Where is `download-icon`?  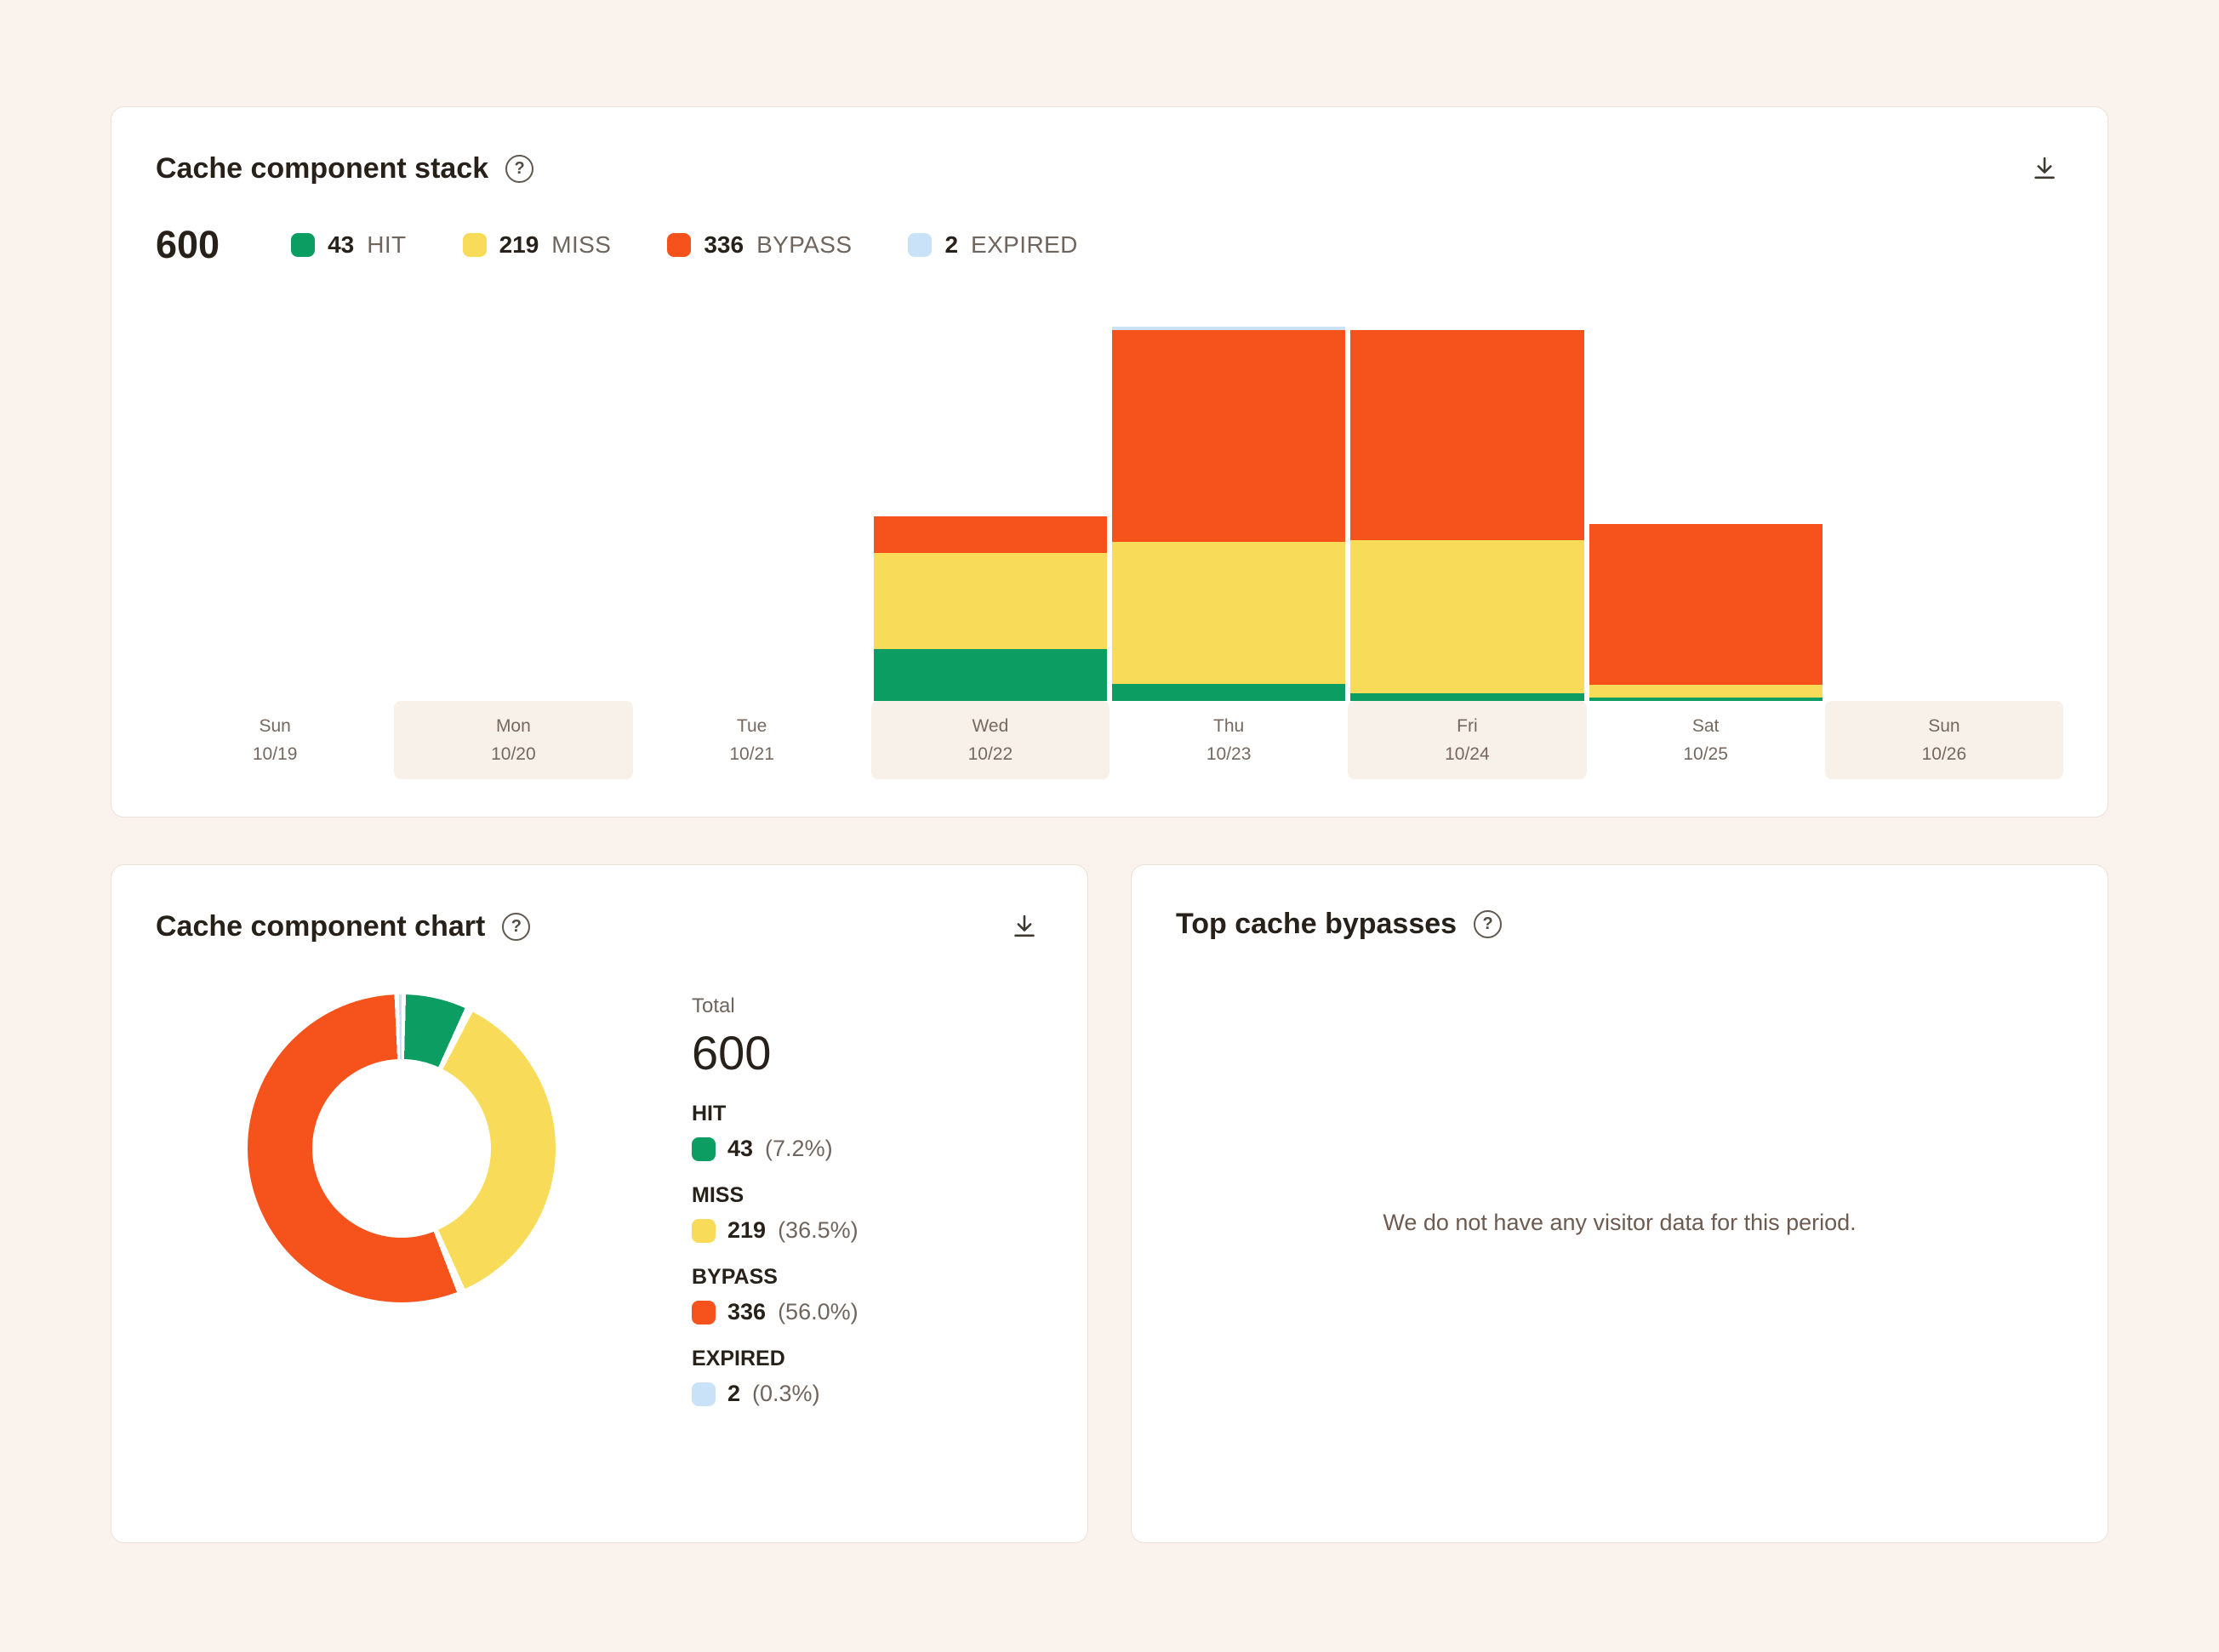 download-icon is located at coordinates (1024, 925).